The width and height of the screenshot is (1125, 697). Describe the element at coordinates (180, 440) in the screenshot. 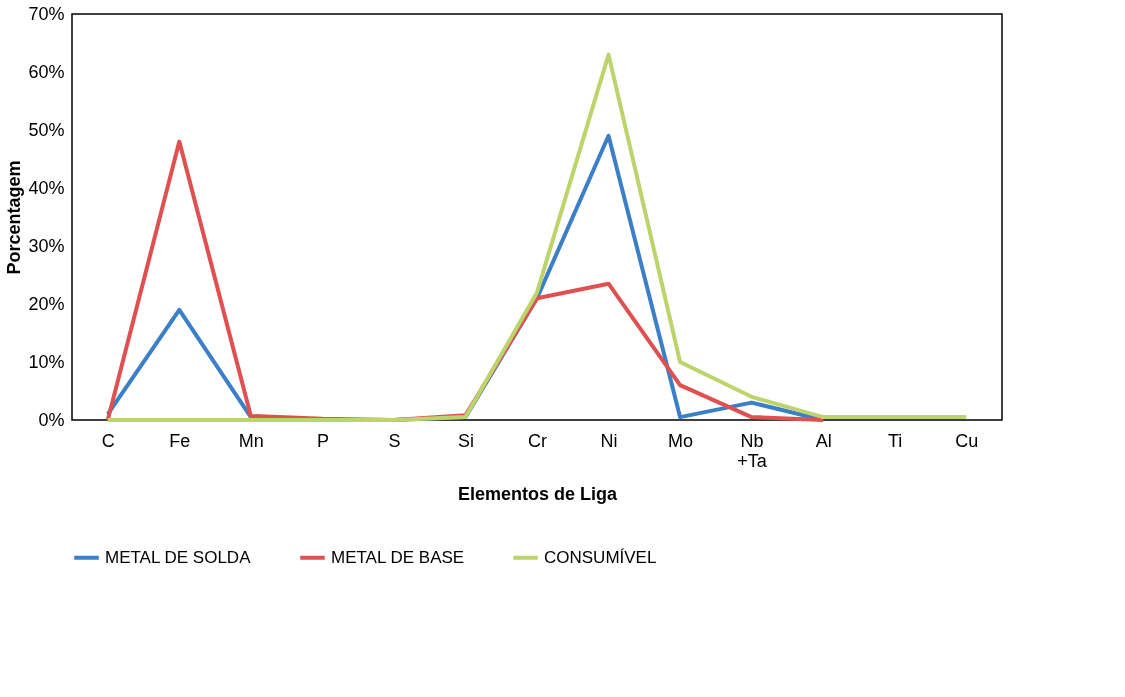

I see `x-tick-label: Fe` at that location.